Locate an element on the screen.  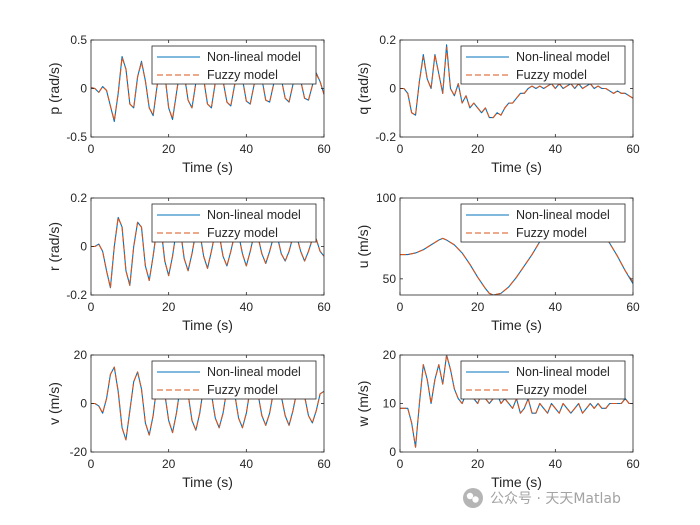
watermark-text: 公众号 · 天天Matlab is located at coordinates (555, 499).